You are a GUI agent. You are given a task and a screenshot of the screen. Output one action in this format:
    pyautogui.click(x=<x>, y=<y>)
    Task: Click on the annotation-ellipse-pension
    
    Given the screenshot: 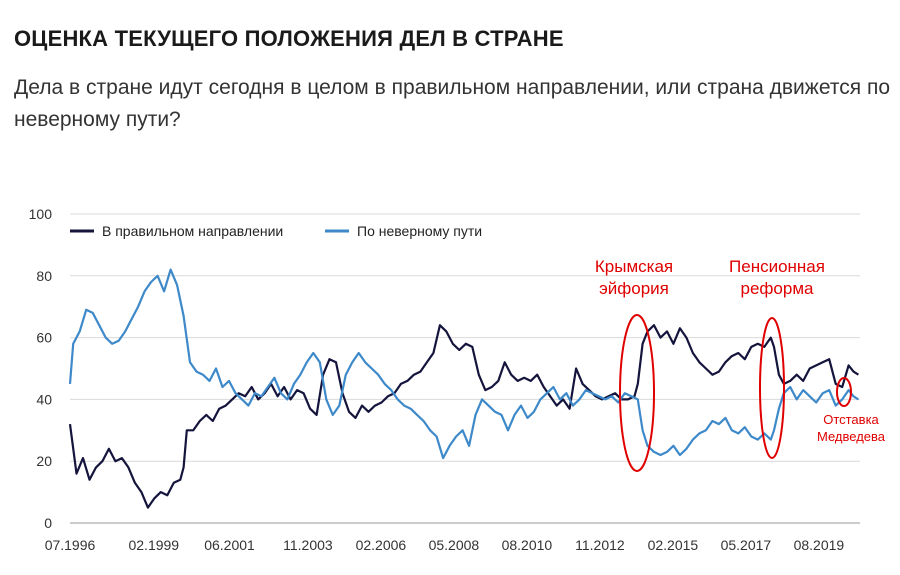 What is the action you would take?
    pyautogui.click(x=772, y=388)
    